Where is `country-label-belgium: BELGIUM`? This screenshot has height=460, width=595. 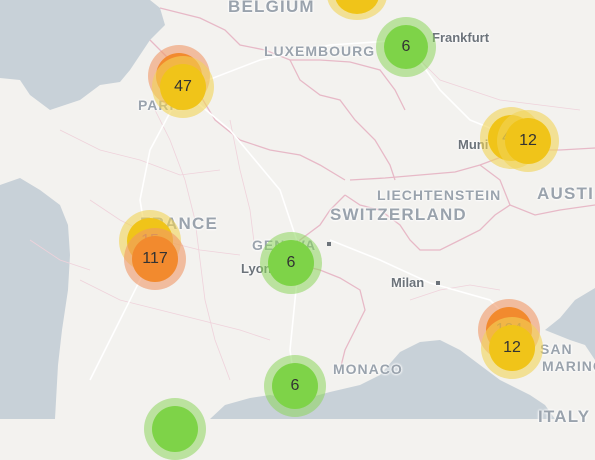 country-label-belgium: BELGIUM is located at coordinates (271, 8).